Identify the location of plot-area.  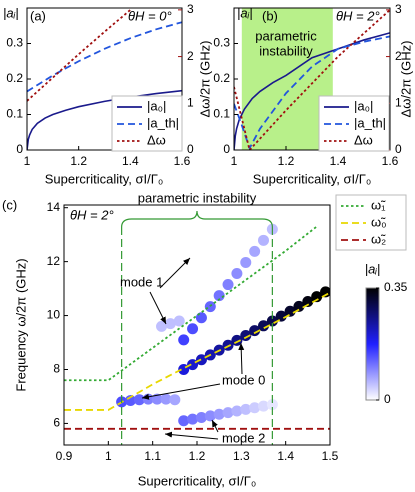
(312, 79).